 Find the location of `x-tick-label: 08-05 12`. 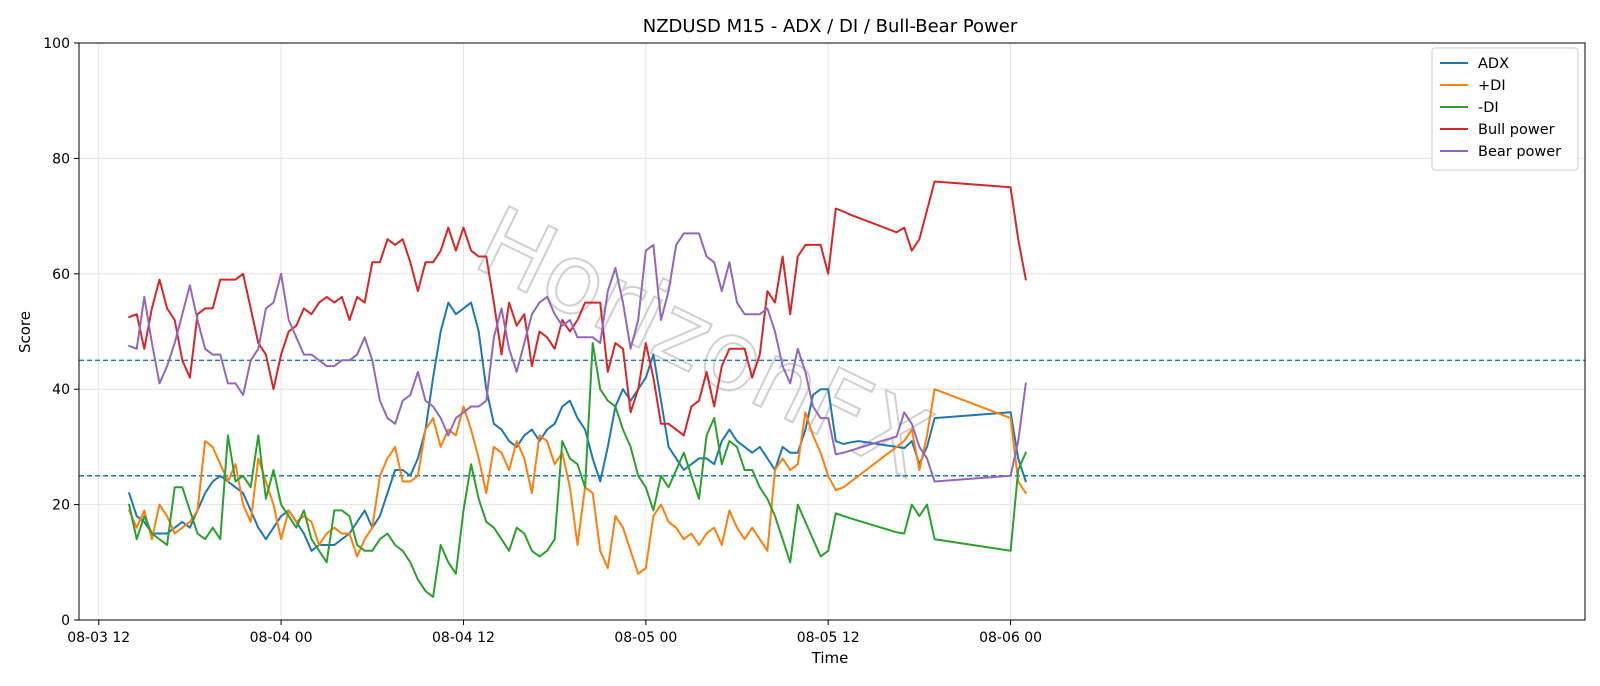

x-tick-label: 08-05 12 is located at coordinates (828, 638).